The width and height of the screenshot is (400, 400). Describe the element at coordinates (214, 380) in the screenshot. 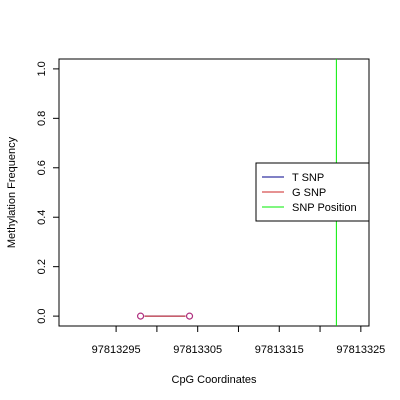

I see `x-axis-label: CpG Coordinates` at that location.